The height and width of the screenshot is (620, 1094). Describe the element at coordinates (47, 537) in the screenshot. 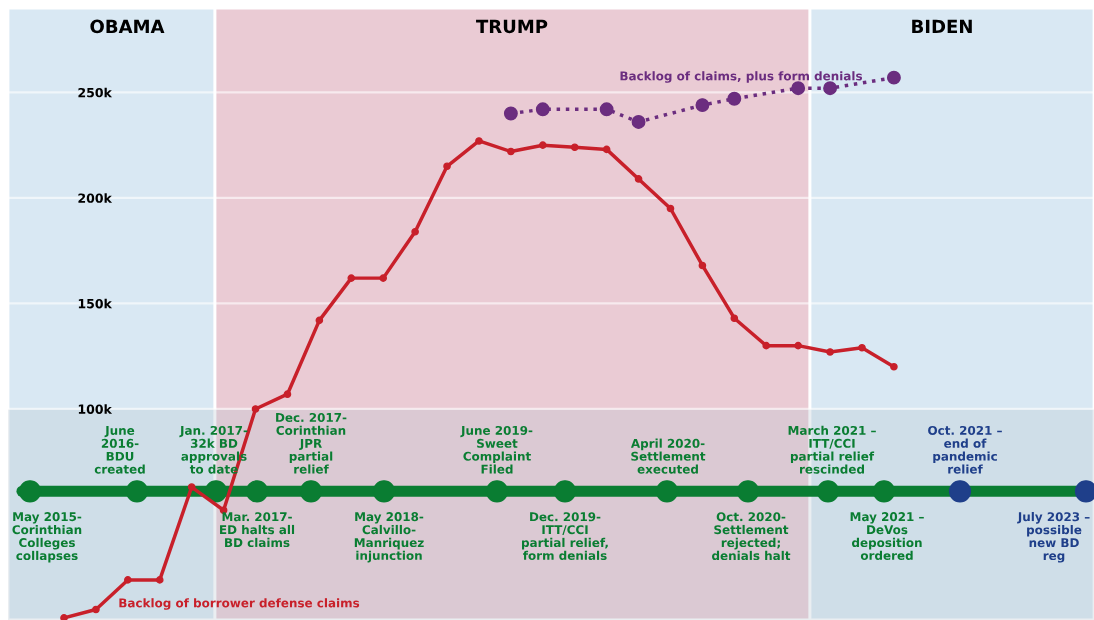

I see `annotation: May 2015- Corinthian Colleges collapses` at that location.